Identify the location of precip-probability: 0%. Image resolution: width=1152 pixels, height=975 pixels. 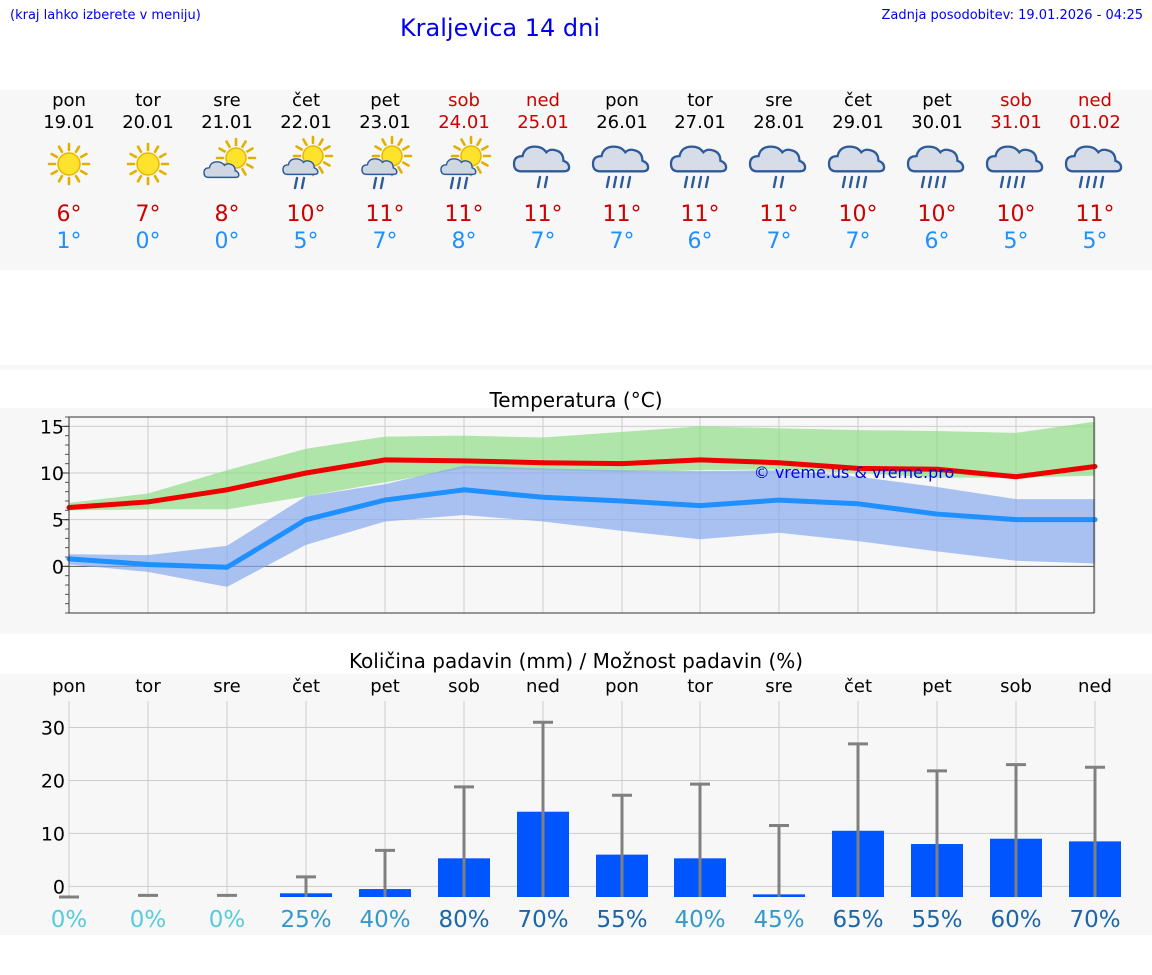
(148, 920).